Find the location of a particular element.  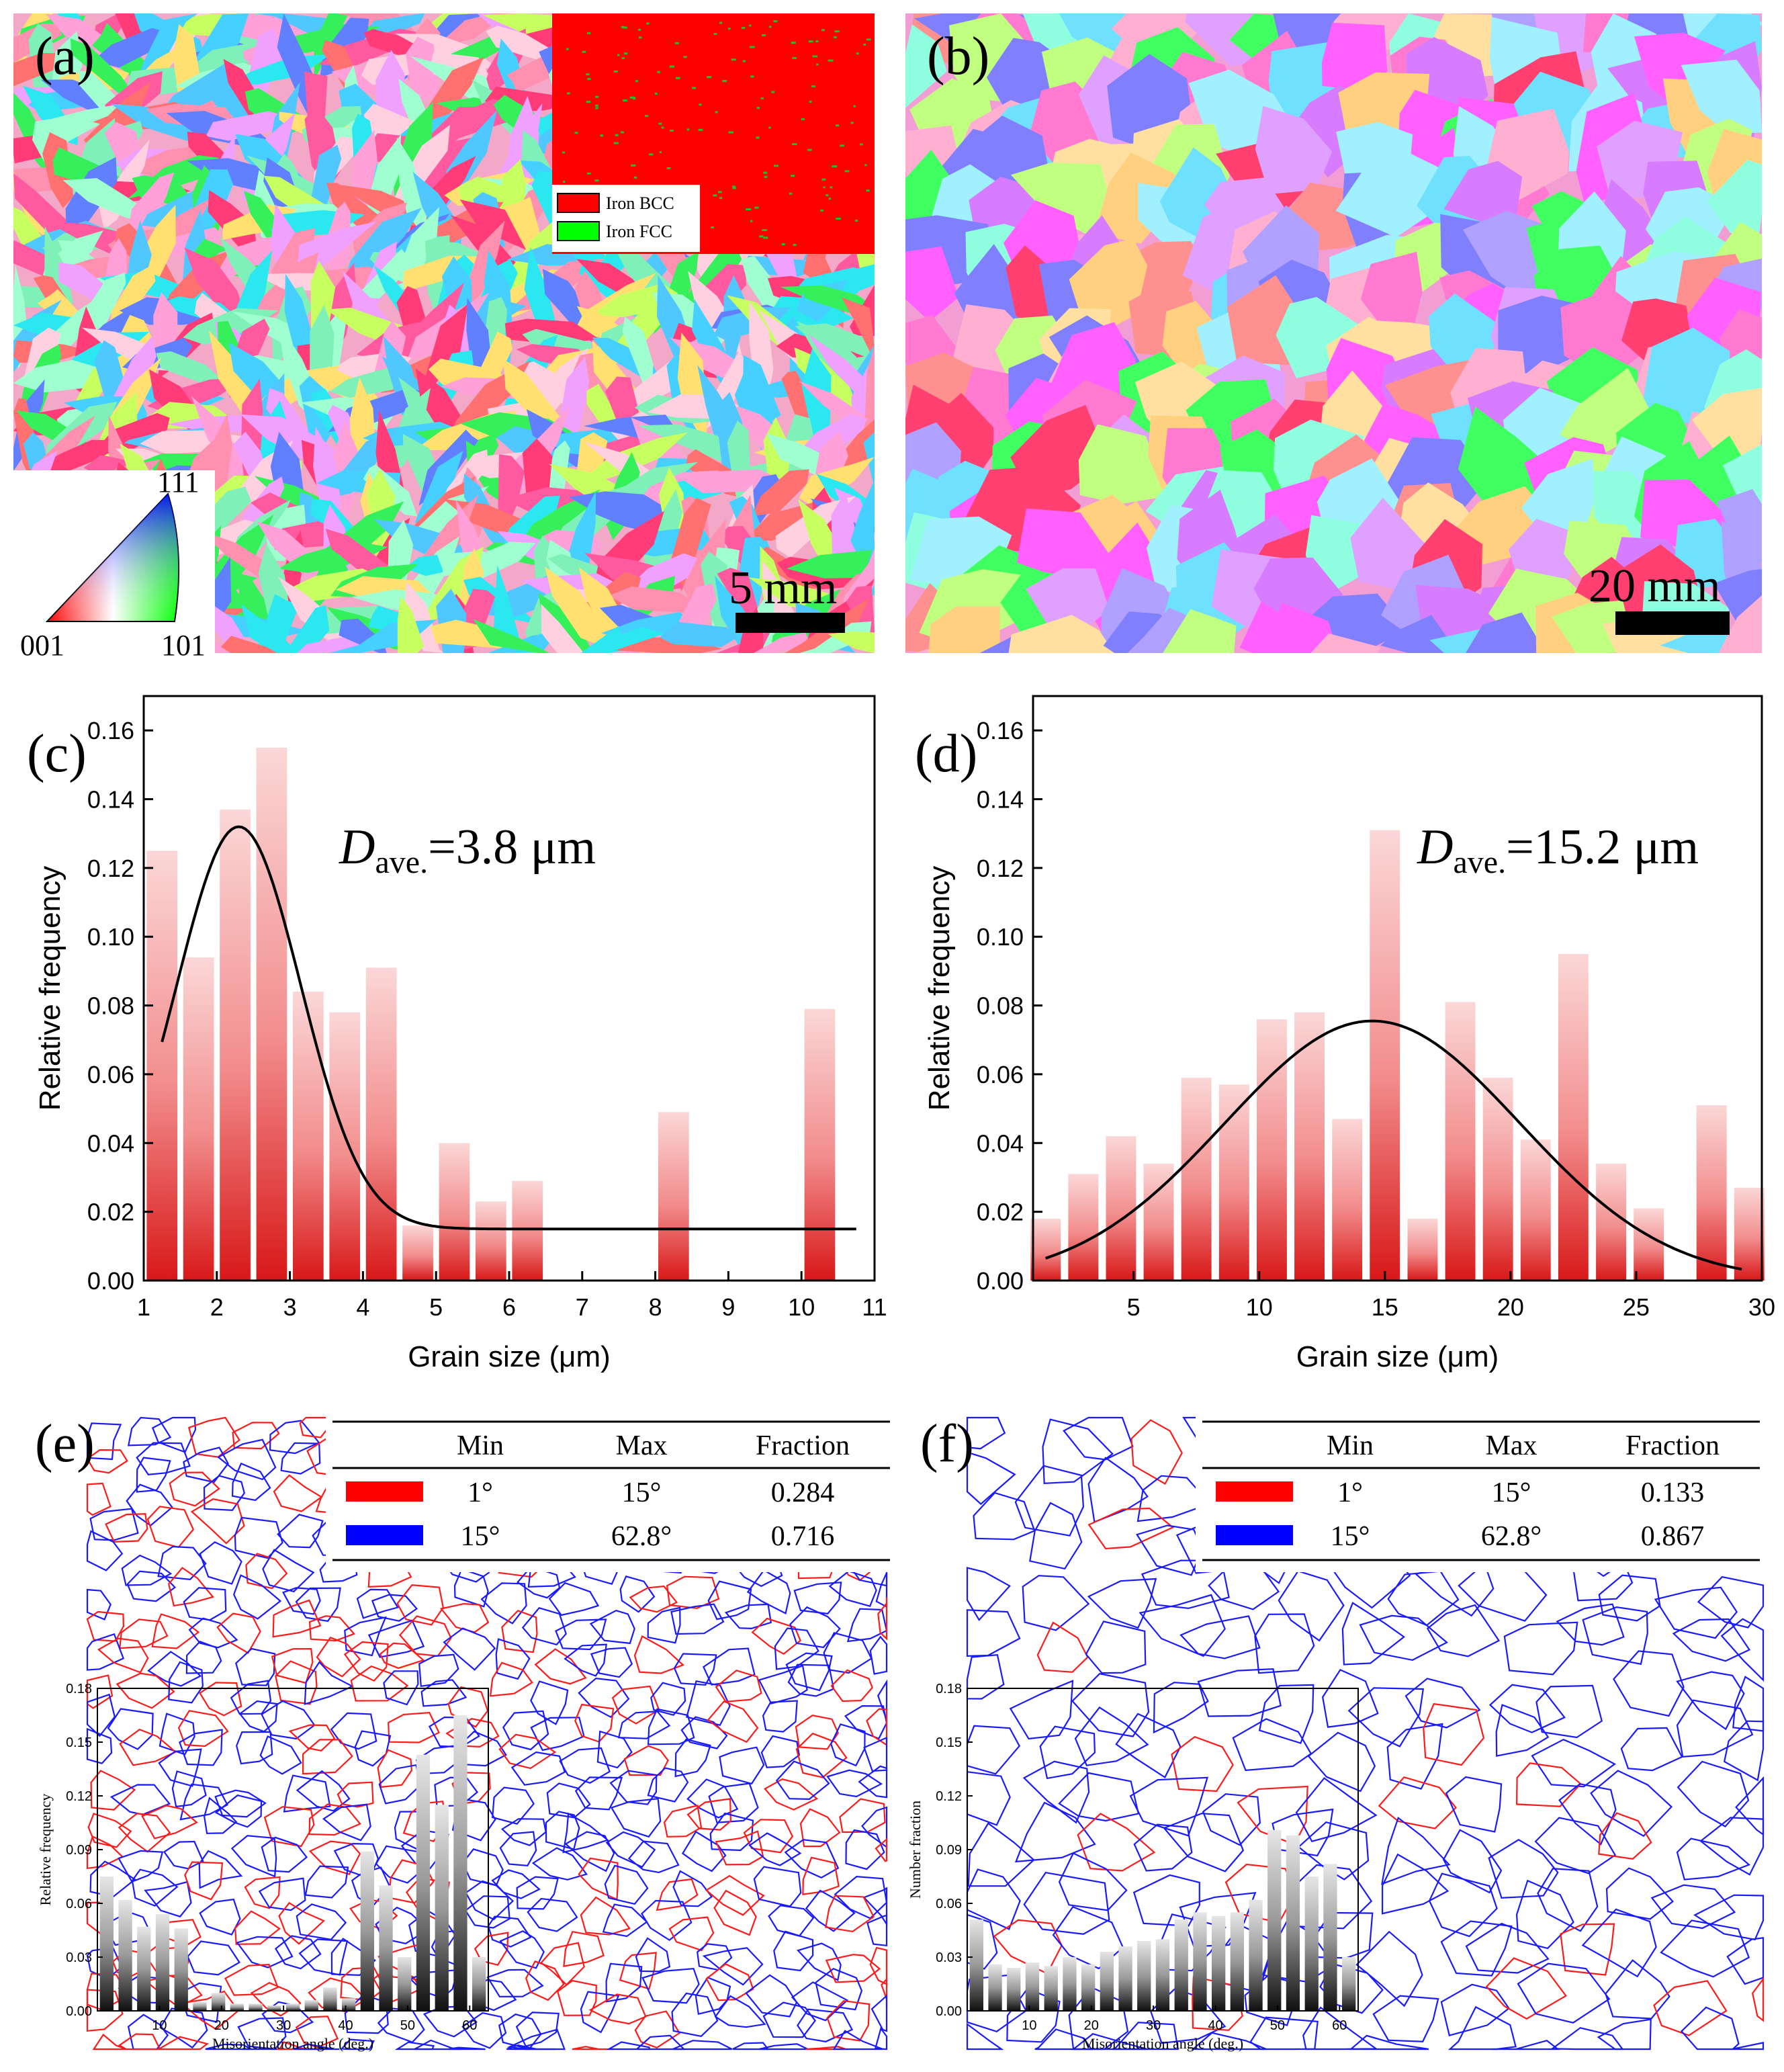

table-header: Max is located at coordinates (642, 1445).